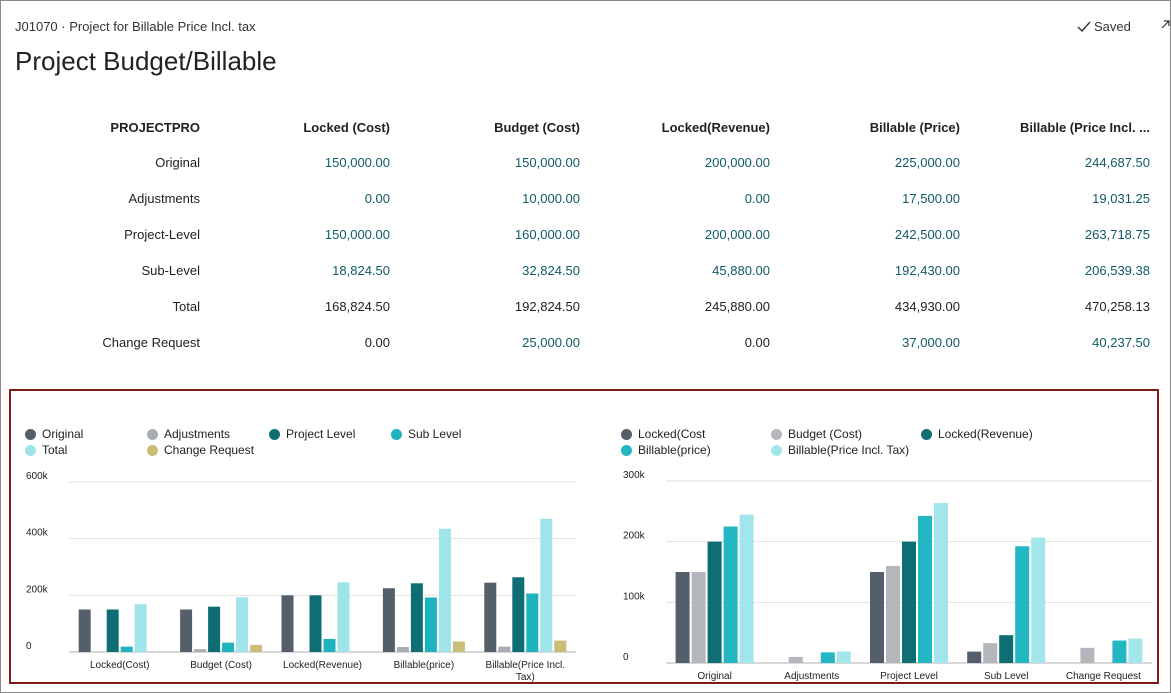 This screenshot has height=693, width=1171. I want to click on column-header: Billable (Price), so click(914, 127).